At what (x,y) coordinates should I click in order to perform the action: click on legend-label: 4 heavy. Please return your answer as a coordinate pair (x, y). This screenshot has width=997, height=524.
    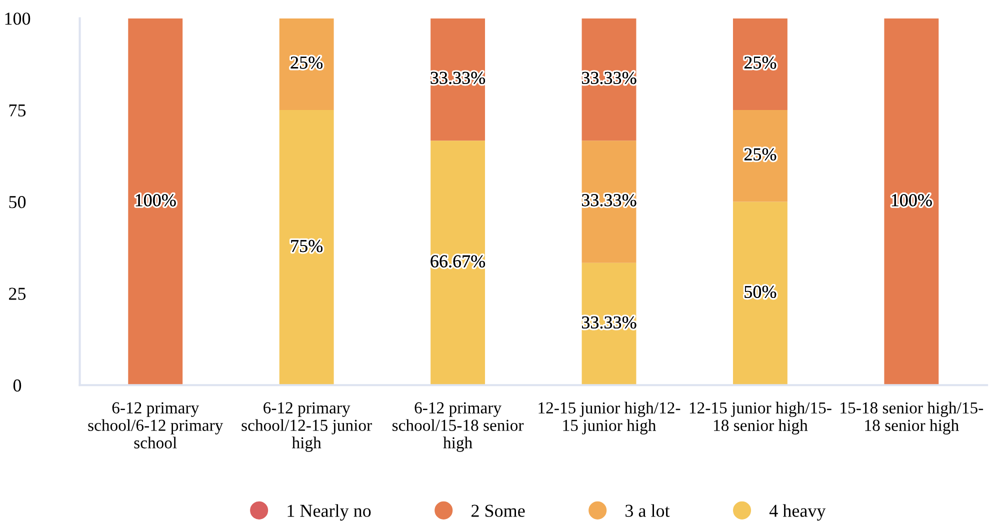
    Looking at the image, I should click on (797, 512).